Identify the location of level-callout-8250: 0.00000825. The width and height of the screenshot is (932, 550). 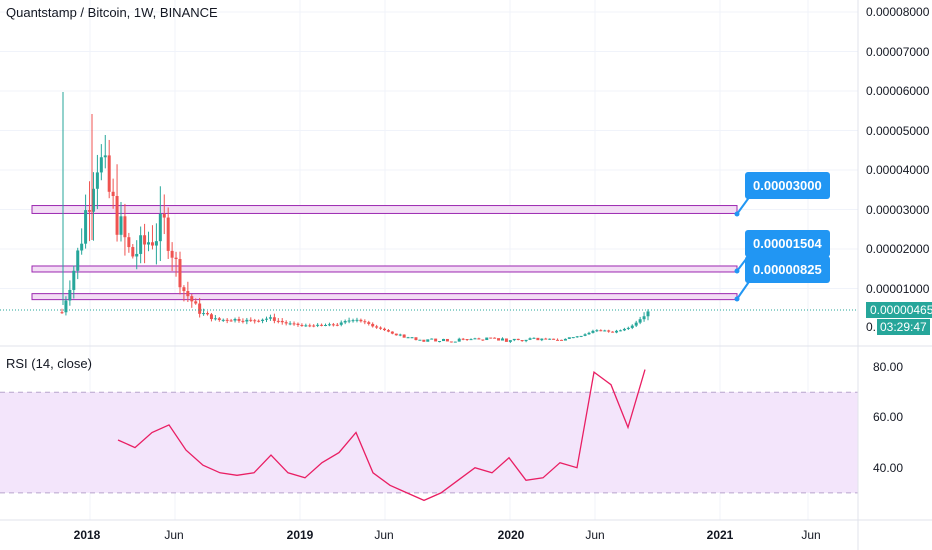
(787, 269).